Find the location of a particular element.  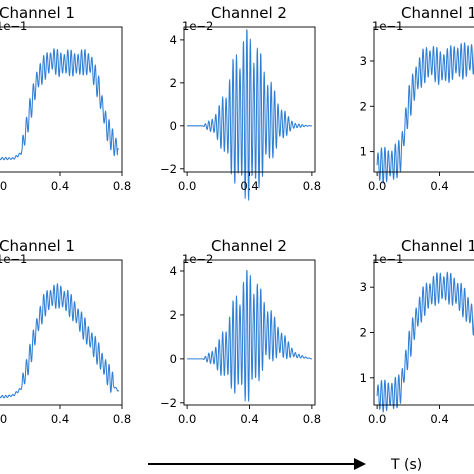

panel-2: Channel 21e−2 0.0 0.4 0.8 −2 0 2 4 is located at coordinates (240, 102).